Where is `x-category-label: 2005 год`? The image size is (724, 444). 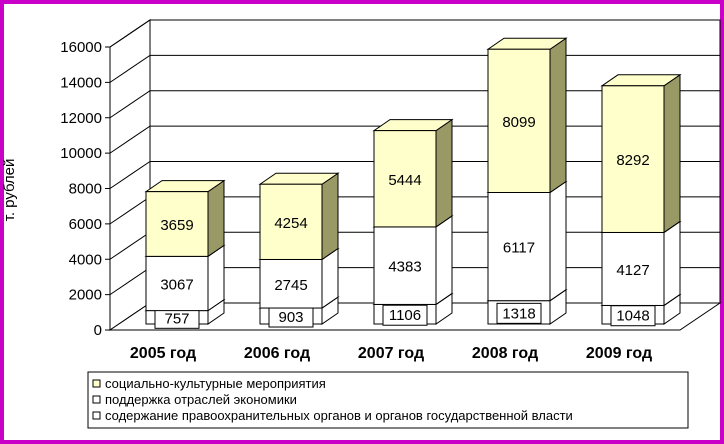
x-category-label: 2005 год is located at coordinates (163, 353).